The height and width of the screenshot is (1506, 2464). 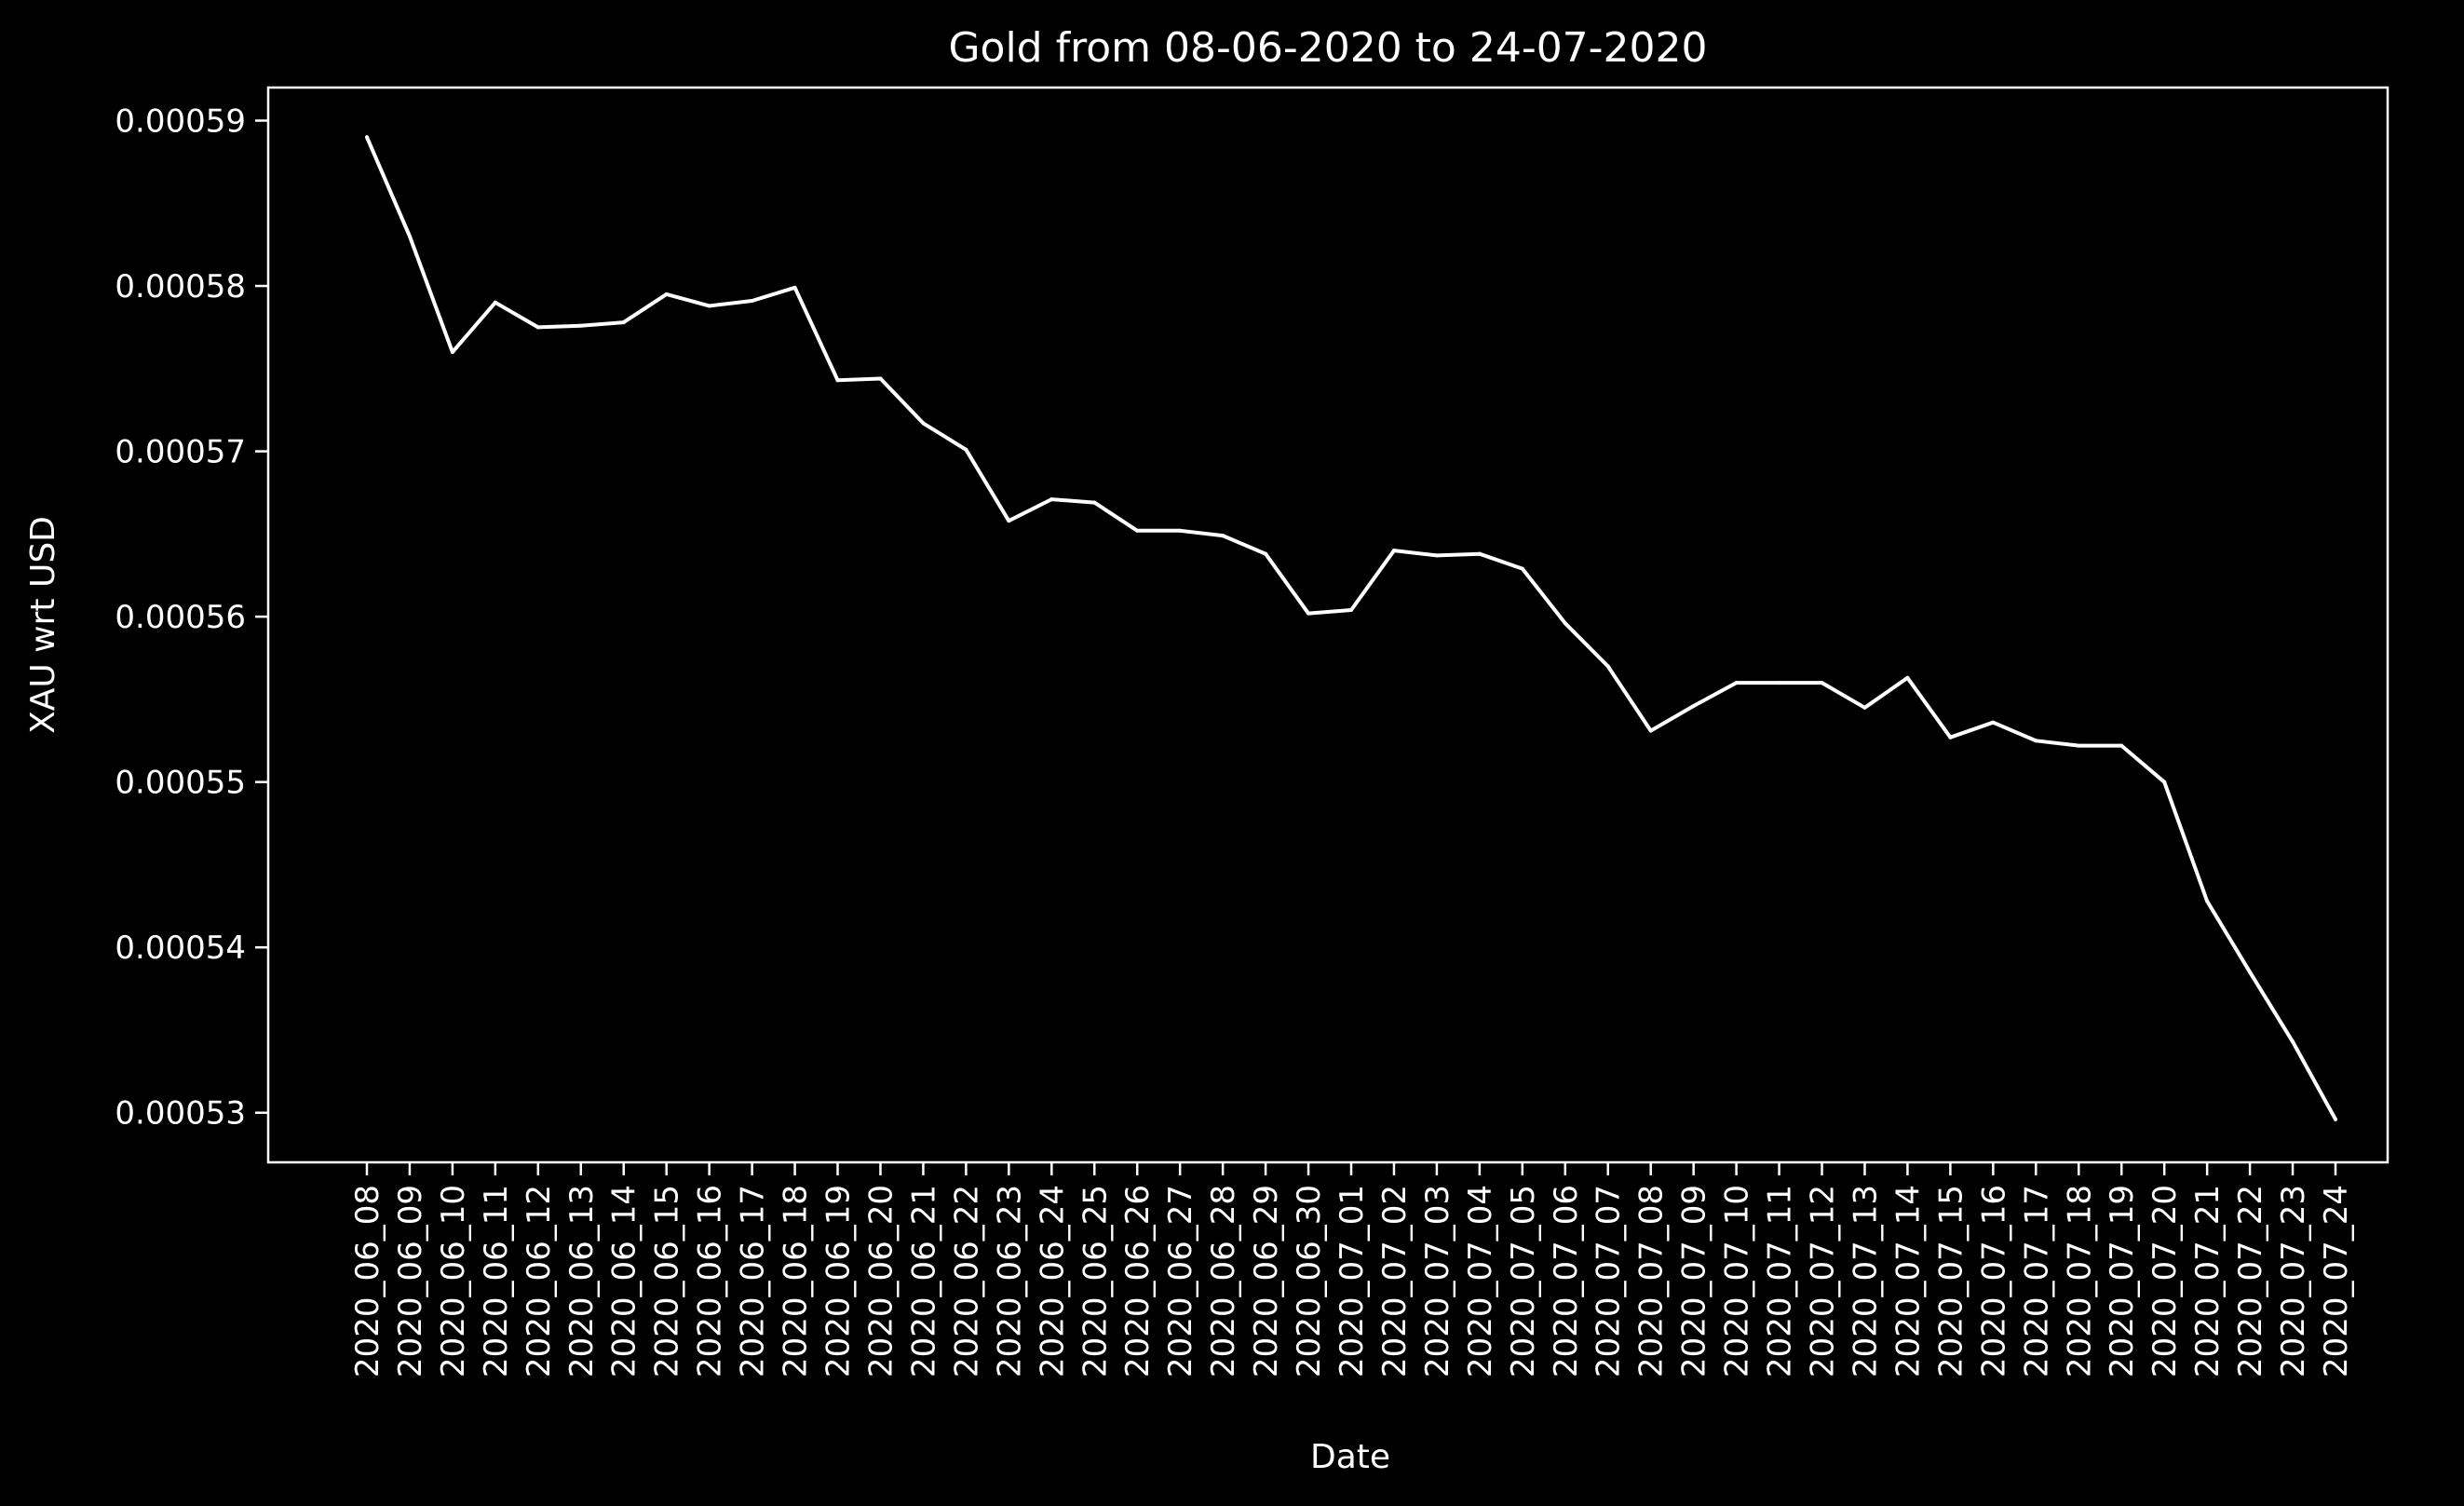 I want to click on x-tick-label: 2020_06_10, so click(x=453, y=1281).